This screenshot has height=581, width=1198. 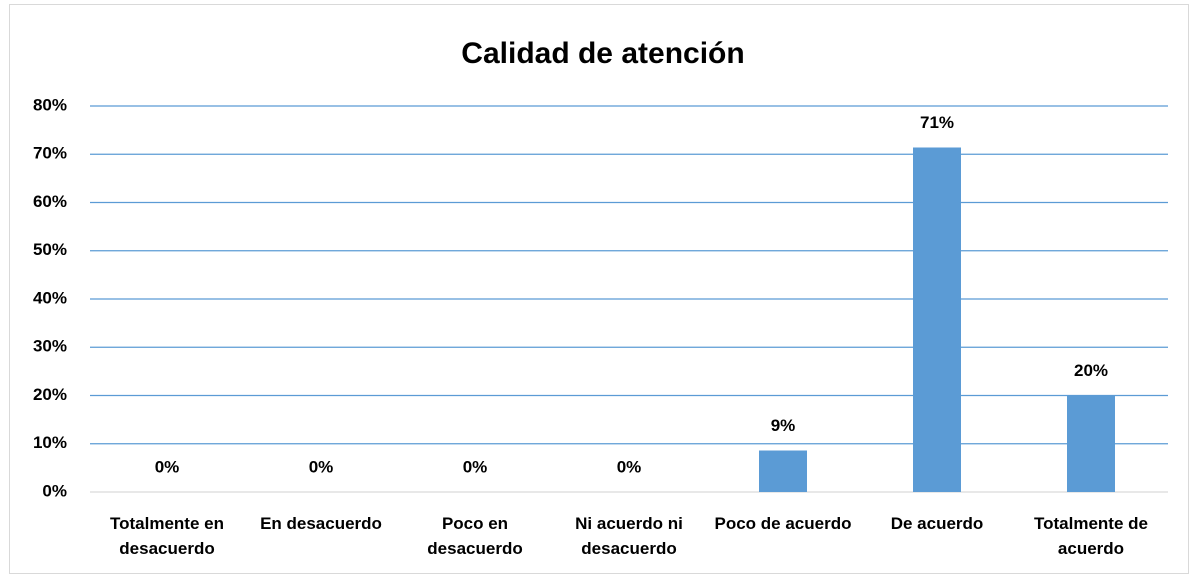 What do you see at coordinates (1091, 370) in the screenshot?
I see `data-label: 20%` at bounding box center [1091, 370].